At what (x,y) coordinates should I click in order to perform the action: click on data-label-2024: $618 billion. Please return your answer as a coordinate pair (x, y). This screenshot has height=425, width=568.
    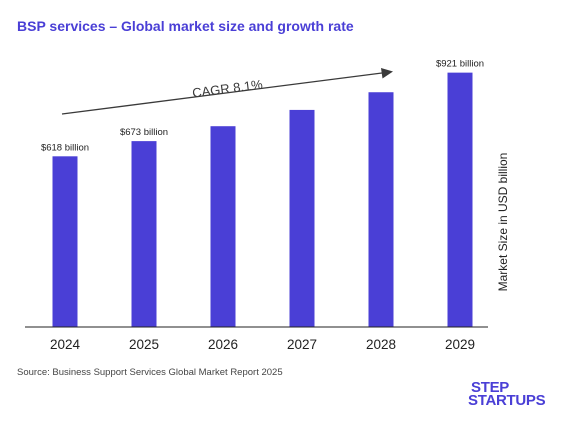
    Looking at the image, I should click on (65, 147).